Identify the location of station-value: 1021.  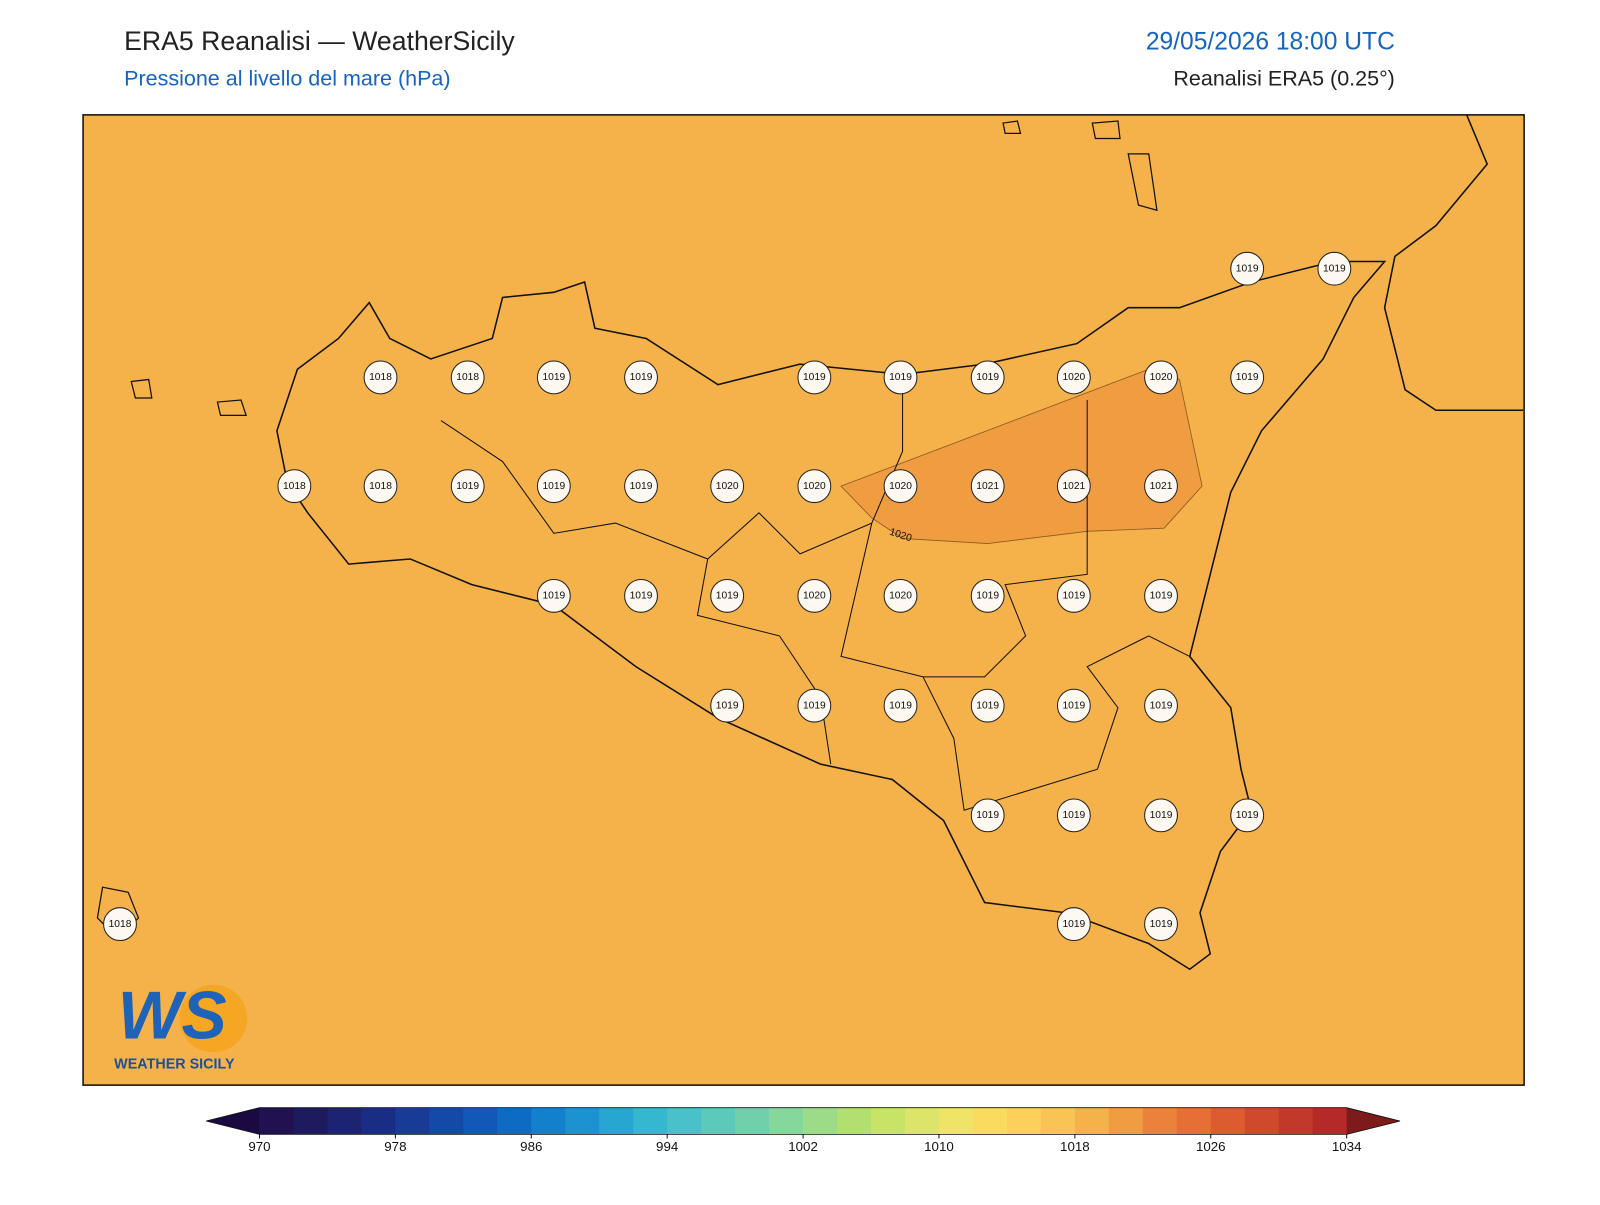
(1073, 486).